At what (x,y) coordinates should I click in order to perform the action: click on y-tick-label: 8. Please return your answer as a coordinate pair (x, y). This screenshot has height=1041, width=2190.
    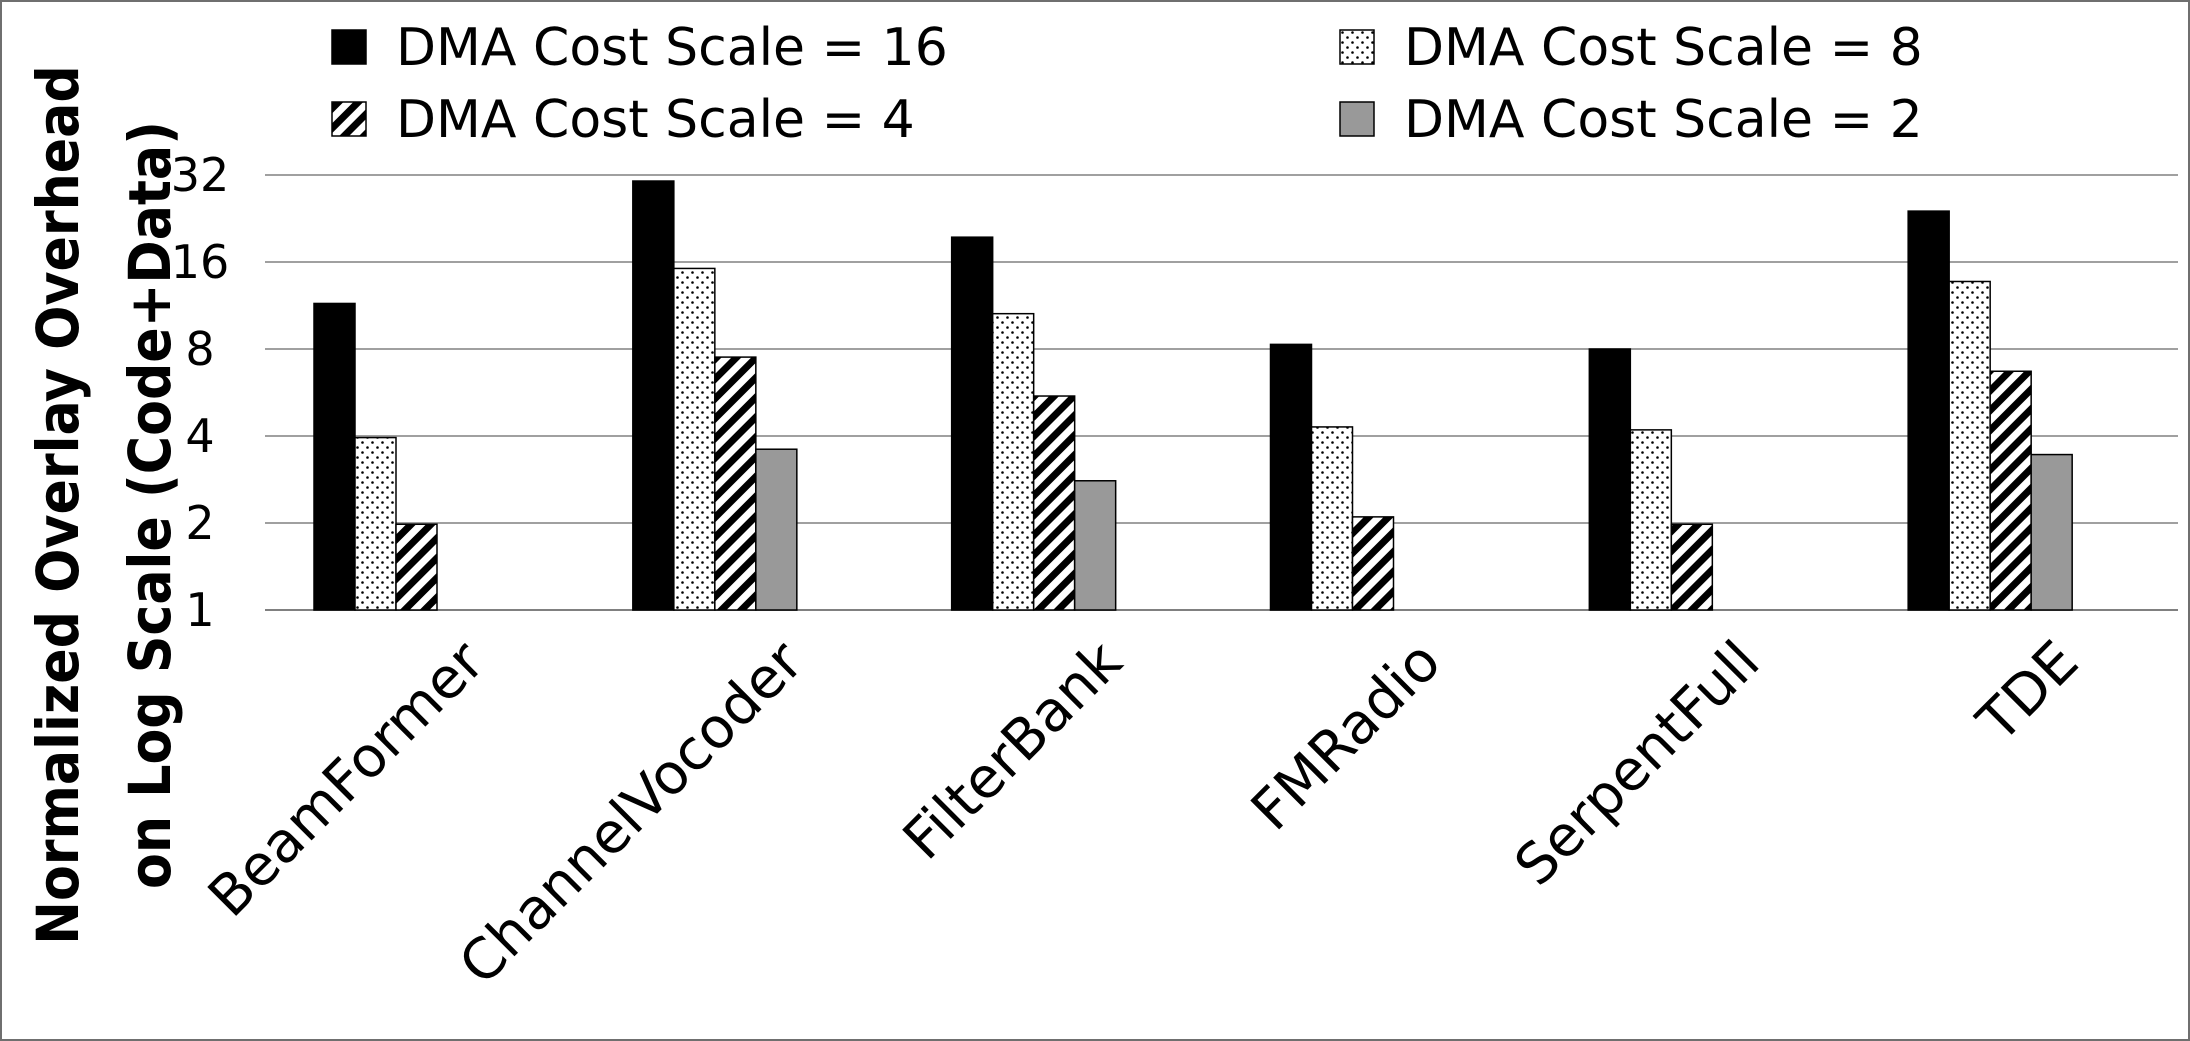
    Looking at the image, I should click on (199, 349).